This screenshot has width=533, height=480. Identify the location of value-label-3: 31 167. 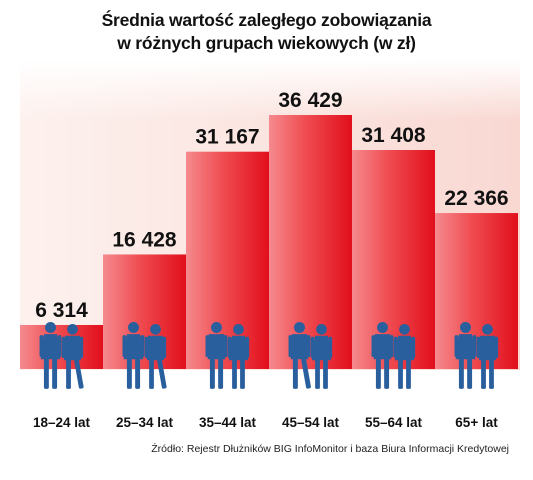
(227, 137).